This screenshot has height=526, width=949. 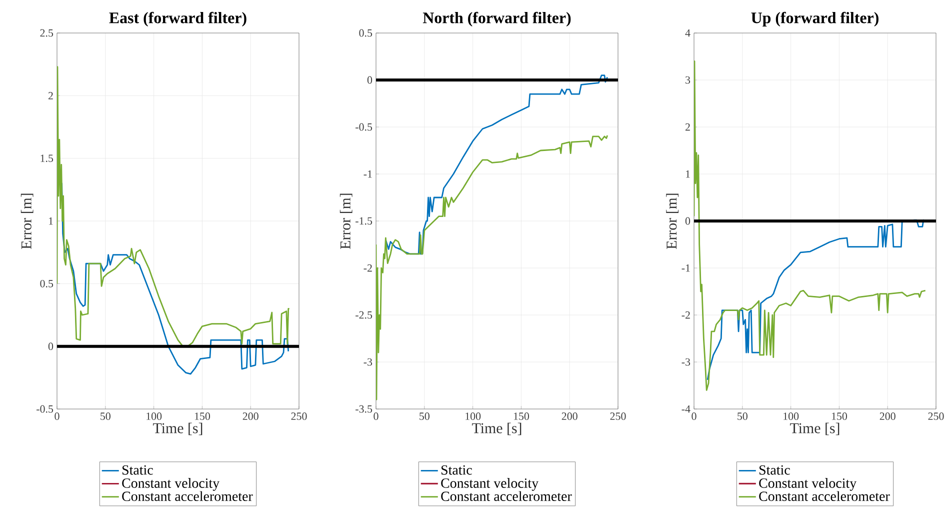 I want to click on chart-title: East (forward filter), so click(x=177, y=19).